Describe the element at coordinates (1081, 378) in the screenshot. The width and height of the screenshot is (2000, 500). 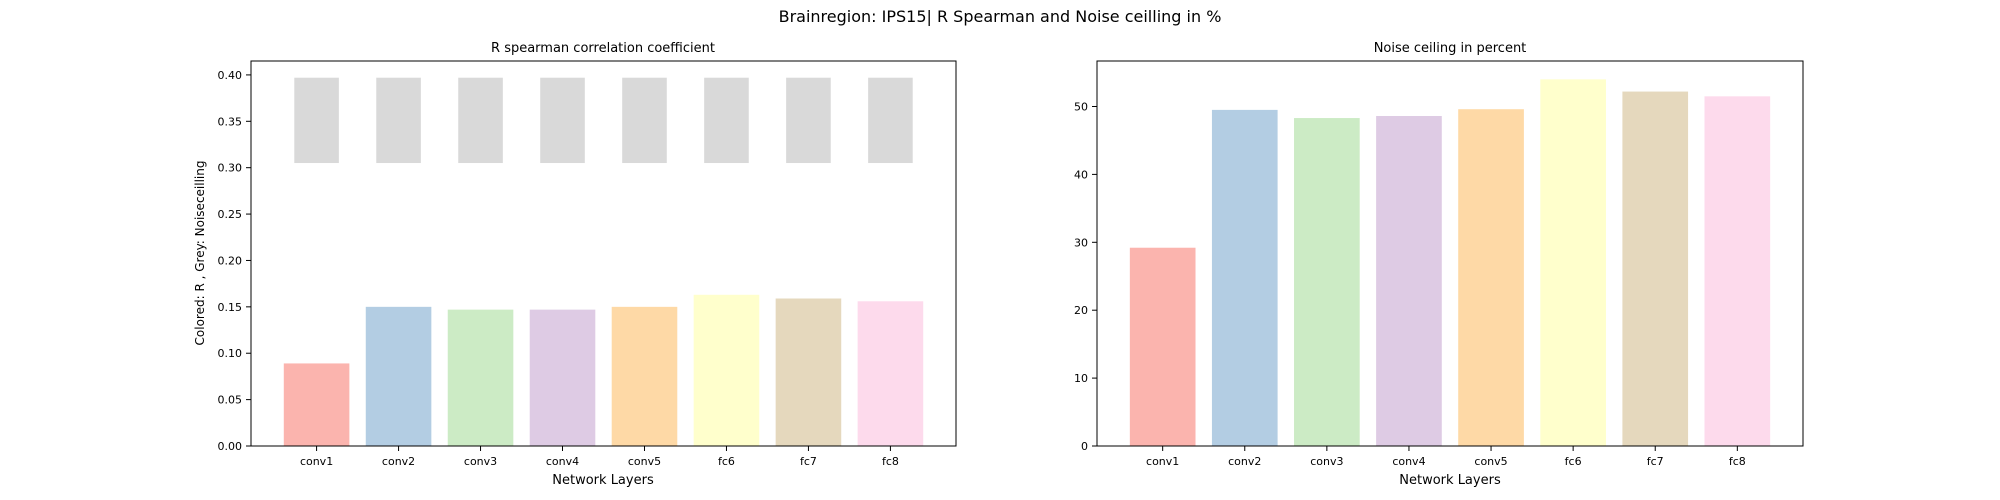
I see `y-tick-label: 10` at that location.